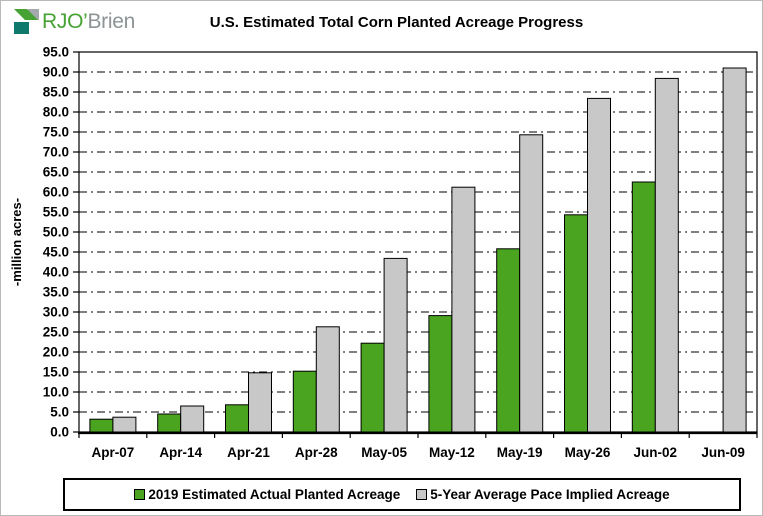 The width and height of the screenshot is (763, 516). Describe the element at coordinates (723, 452) in the screenshot. I see `x-tick-label: Jun-09` at that location.